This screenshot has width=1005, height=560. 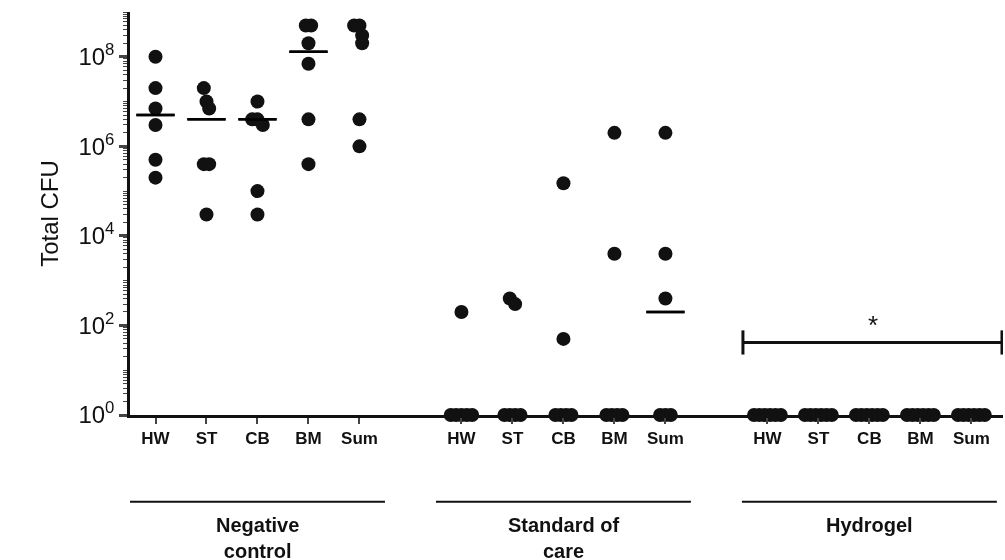 I want to click on y-tick-label: 10$^{4}$, so click(x=96, y=234).